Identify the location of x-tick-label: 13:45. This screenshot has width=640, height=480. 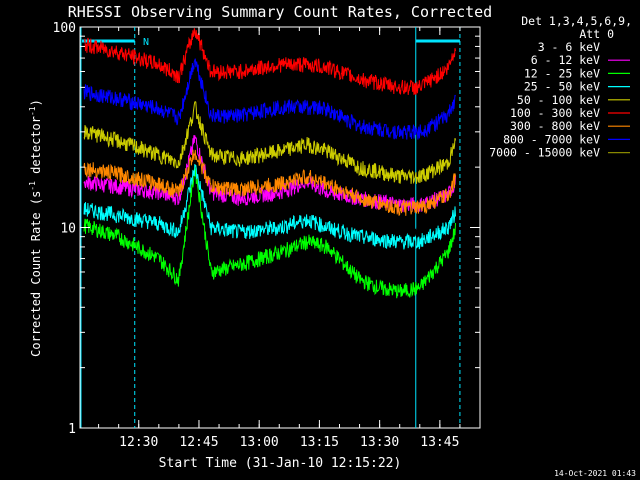
(439, 442).